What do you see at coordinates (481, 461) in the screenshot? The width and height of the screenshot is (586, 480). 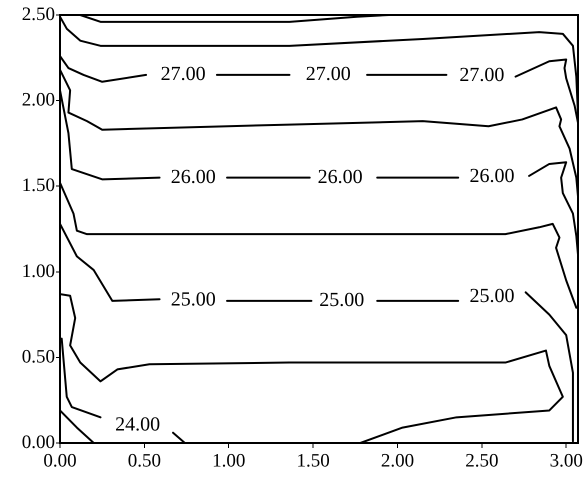 I see `x-tick-label: 2.50` at bounding box center [481, 461].